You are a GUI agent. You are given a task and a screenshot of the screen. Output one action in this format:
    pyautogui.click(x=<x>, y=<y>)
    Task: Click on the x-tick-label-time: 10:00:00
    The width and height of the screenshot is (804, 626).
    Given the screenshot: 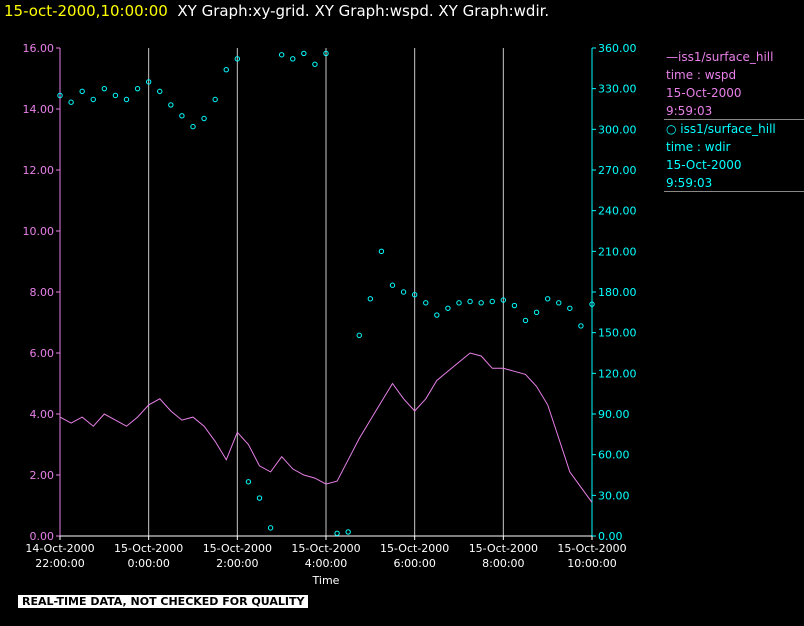 What is the action you would take?
    pyautogui.click(x=591, y=563)
    